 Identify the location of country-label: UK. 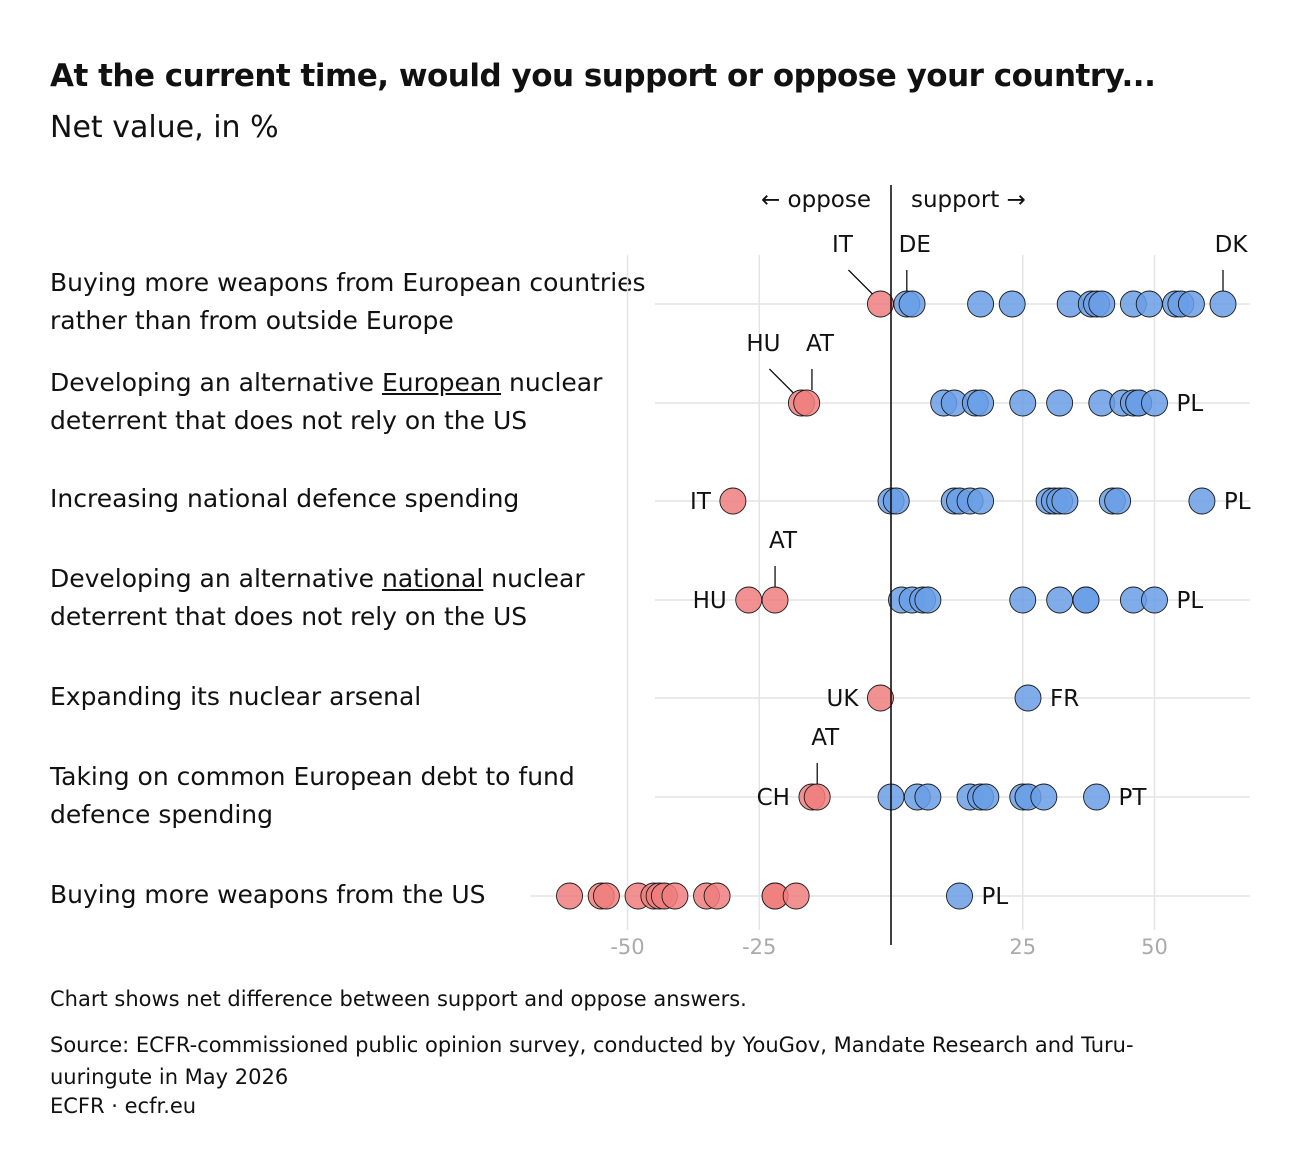
(843, 699).